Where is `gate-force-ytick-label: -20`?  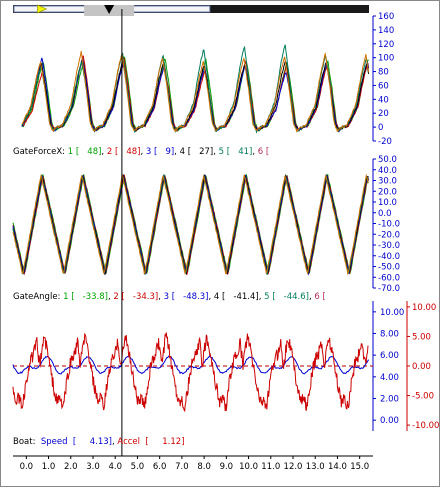 gate-force-ytick-label: -20 is located at coordinates (385, 142).